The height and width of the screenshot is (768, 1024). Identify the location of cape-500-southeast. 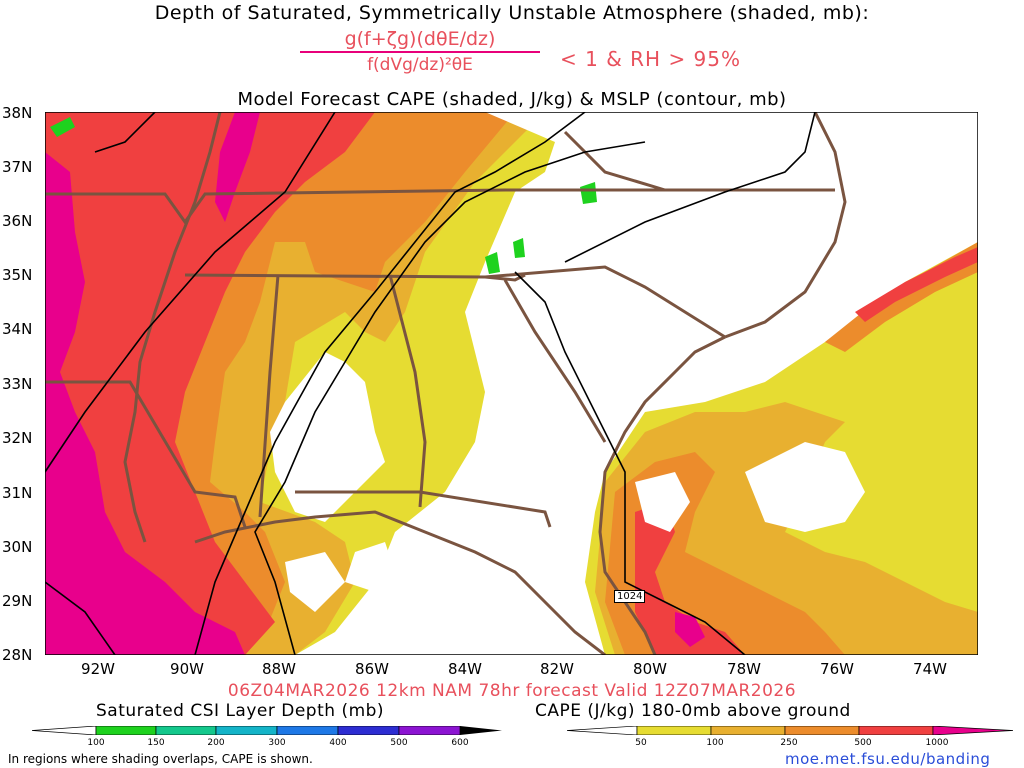
(690, 578).